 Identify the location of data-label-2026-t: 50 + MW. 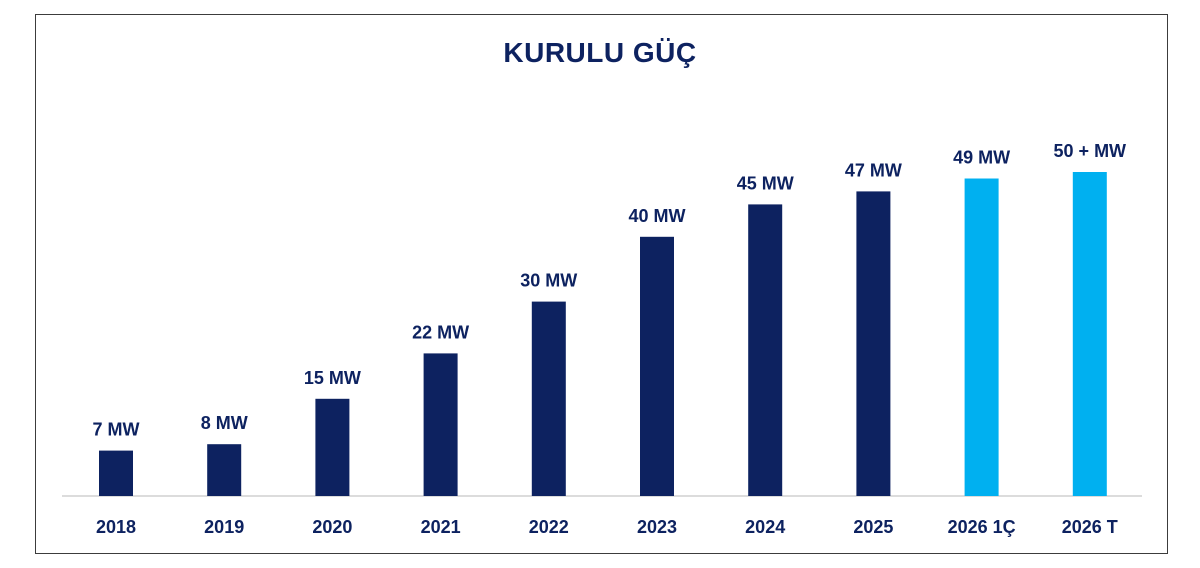
(1090, 151).